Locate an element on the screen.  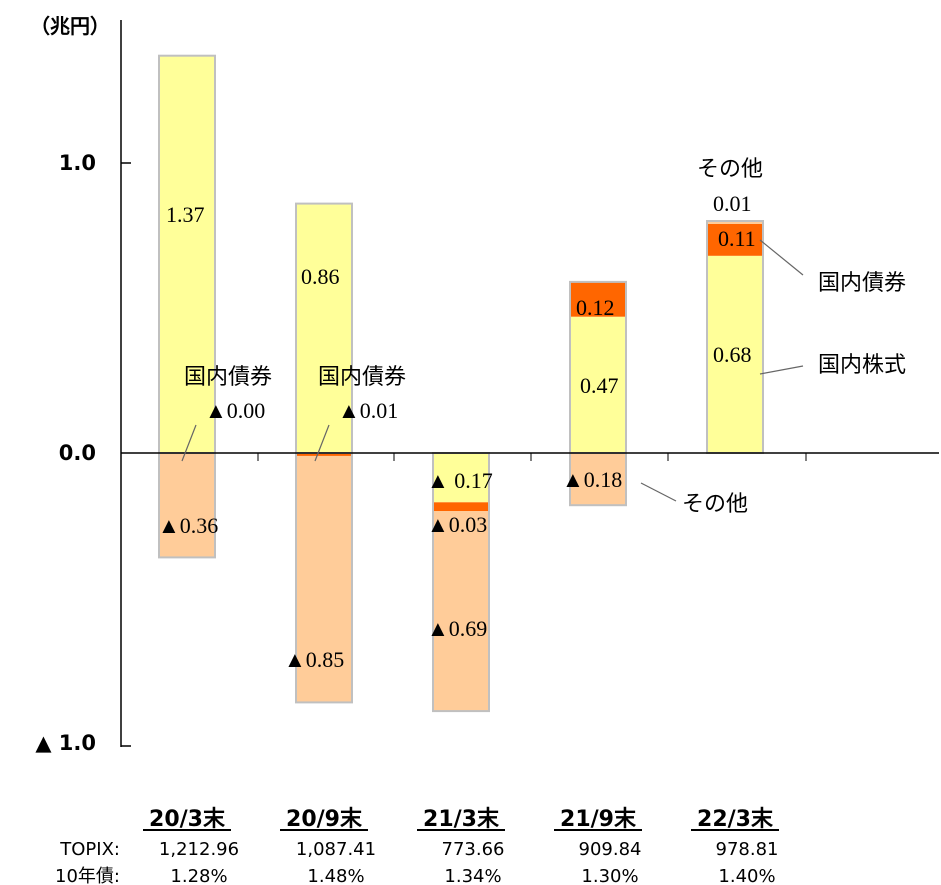
data-label-2-0: ▲ 0.17 is located at coordinates (460, 480).